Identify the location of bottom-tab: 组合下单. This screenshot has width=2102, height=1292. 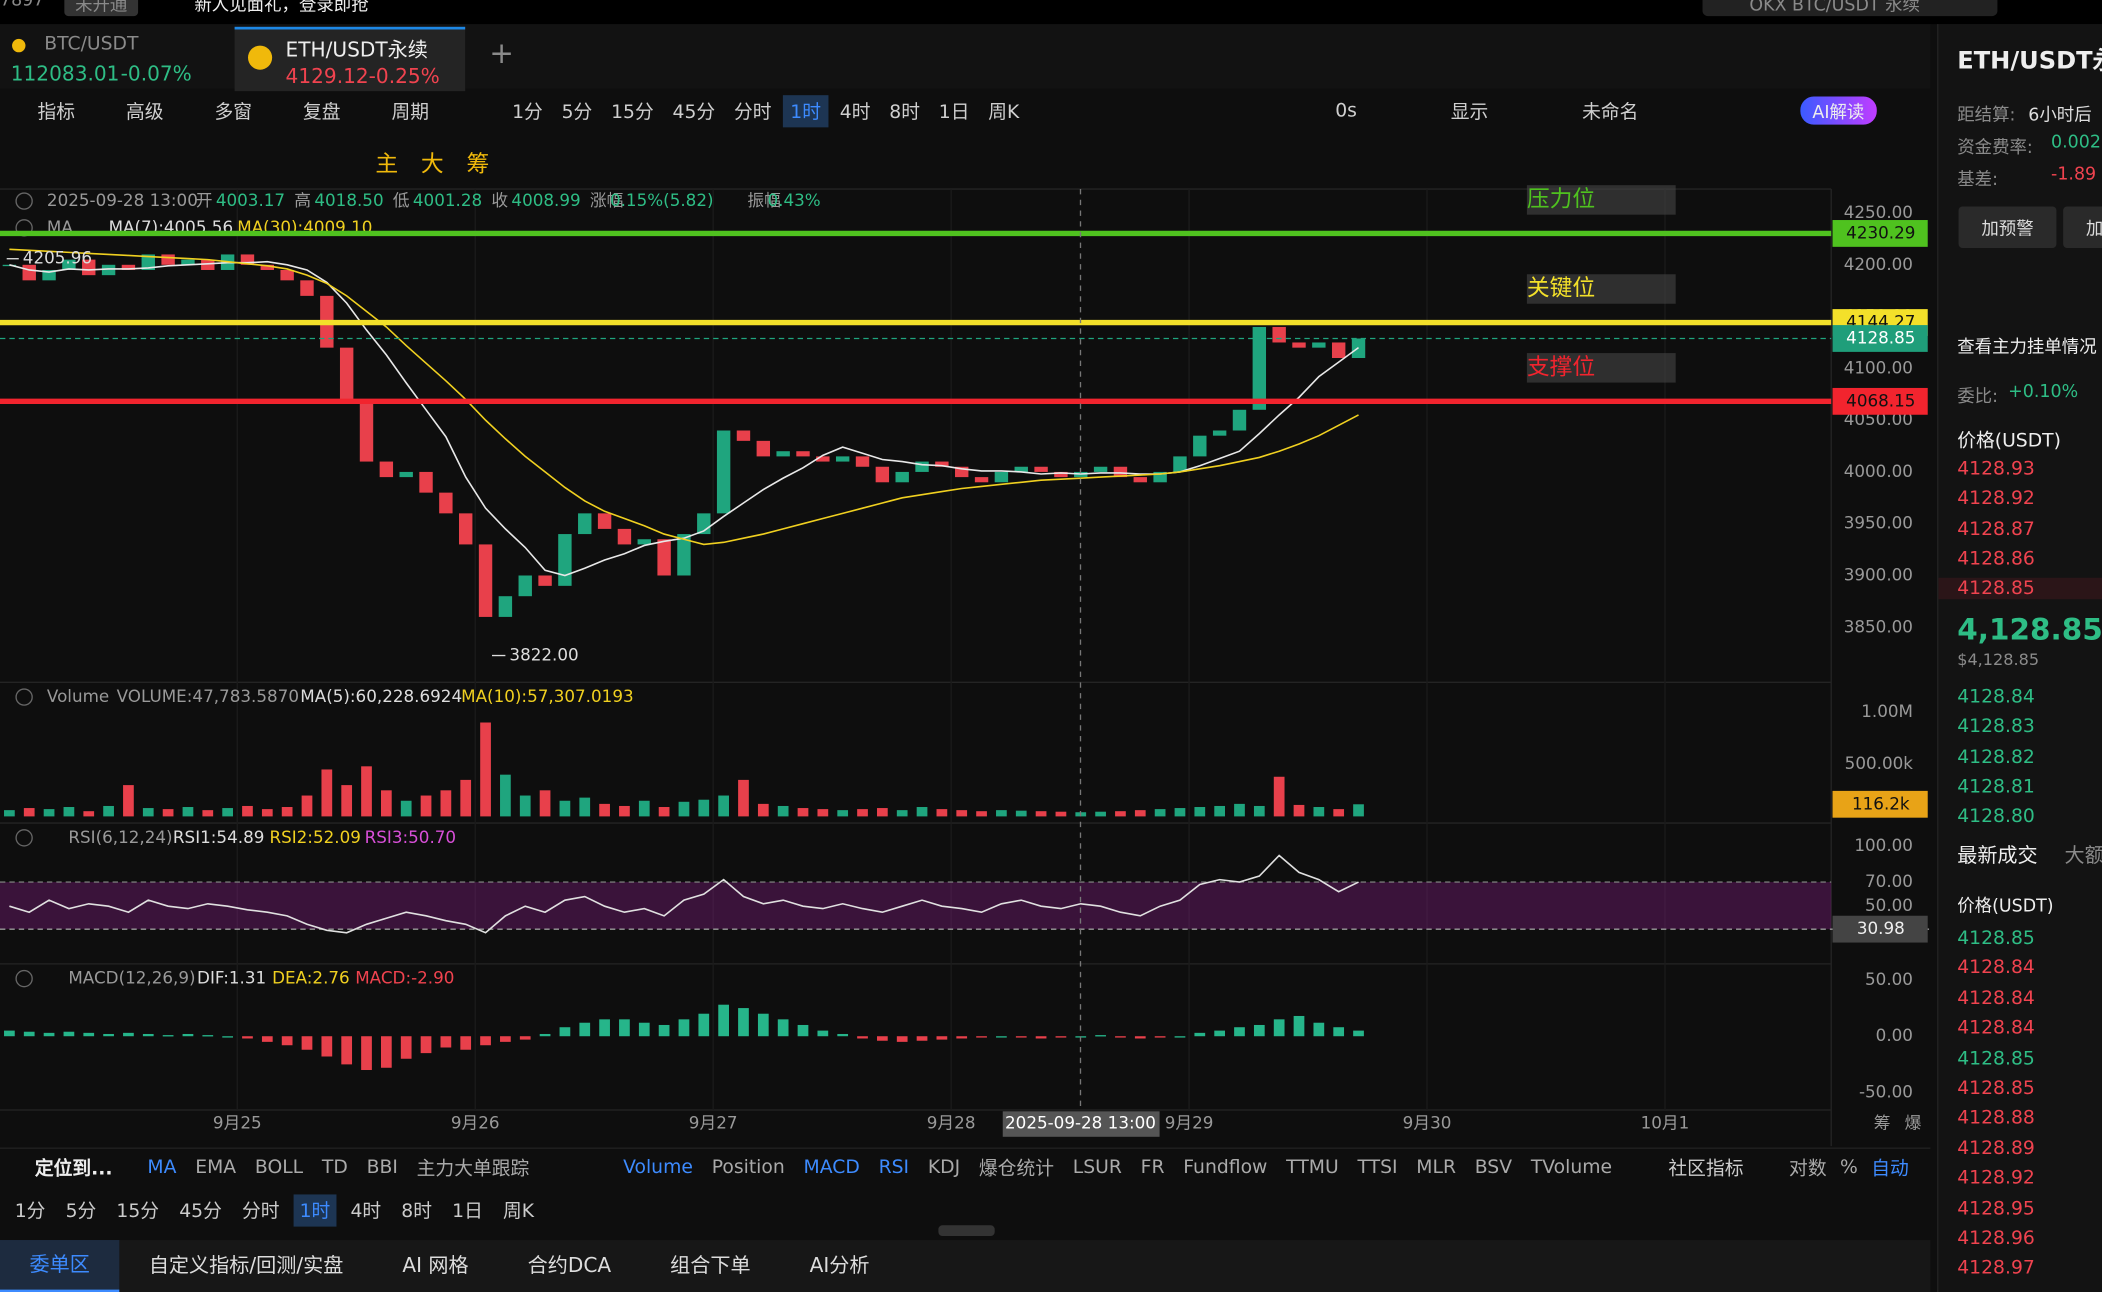
(710, 1265).